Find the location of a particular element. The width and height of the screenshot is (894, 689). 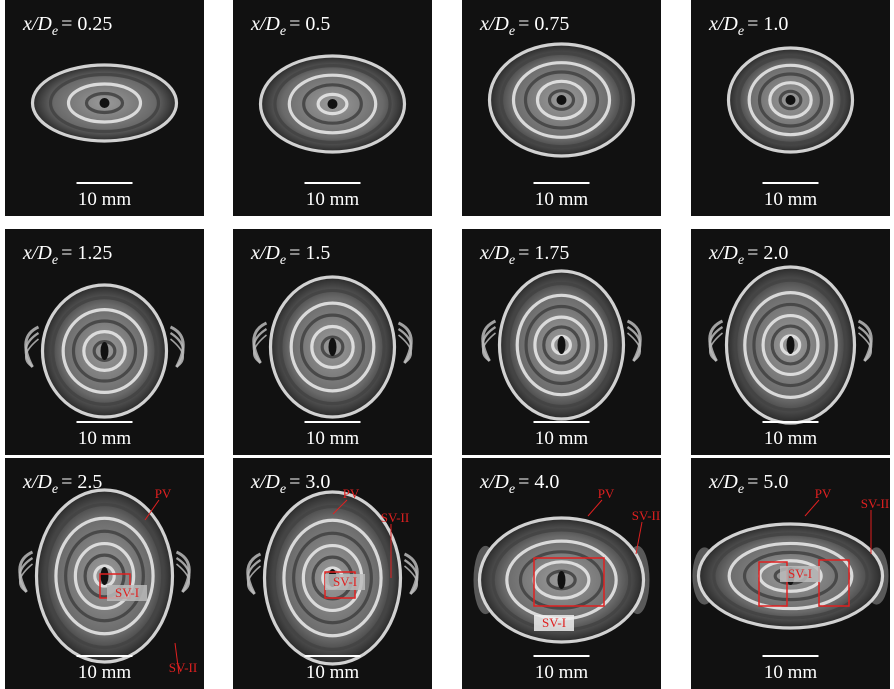

panel-label: x/De = 2.5 is located at coordinates (62, 484).